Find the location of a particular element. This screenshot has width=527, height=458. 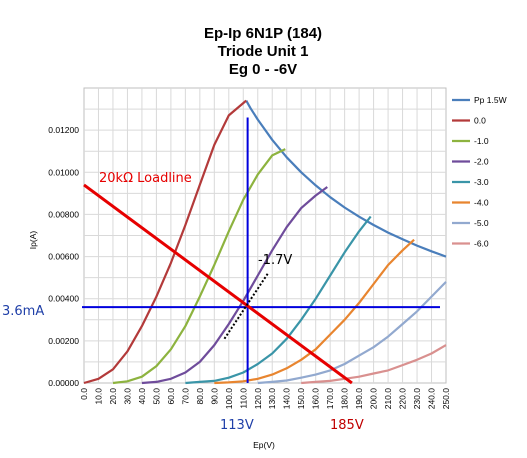

chart-title-line-2: Triode Unit 1 is located at coordinates (263, 51).